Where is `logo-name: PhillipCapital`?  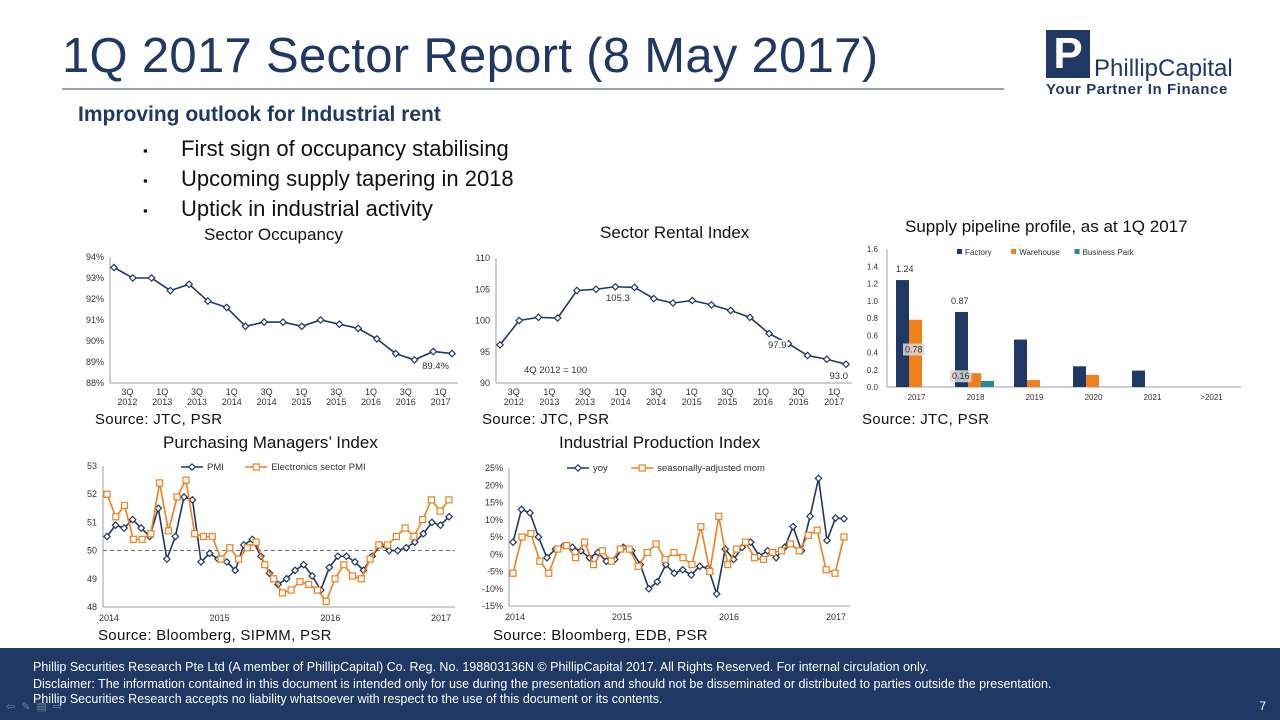 logo-name: PhillipCapital is located at coordinates (1163, 68).